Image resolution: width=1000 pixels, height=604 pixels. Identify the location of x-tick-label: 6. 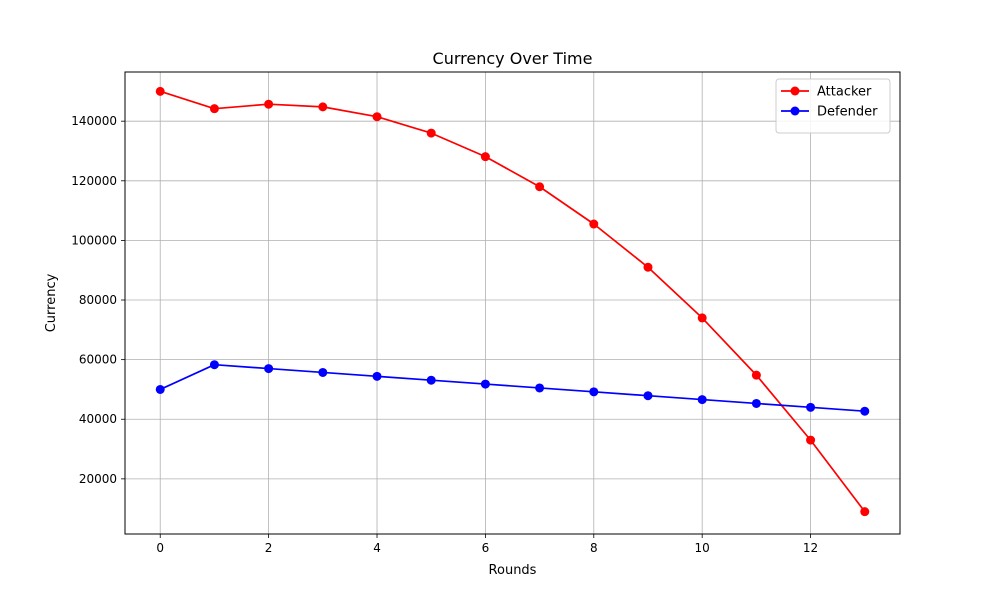
(486, 548).